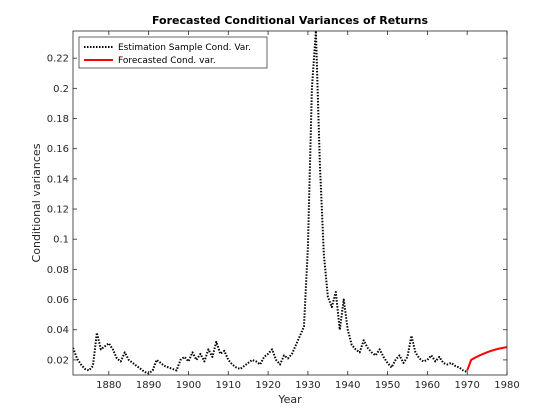  What do you see at coordinates (466, 385) in the screenshot?
I see `x-tick-label: 1970` at bounding box center [466, 385].